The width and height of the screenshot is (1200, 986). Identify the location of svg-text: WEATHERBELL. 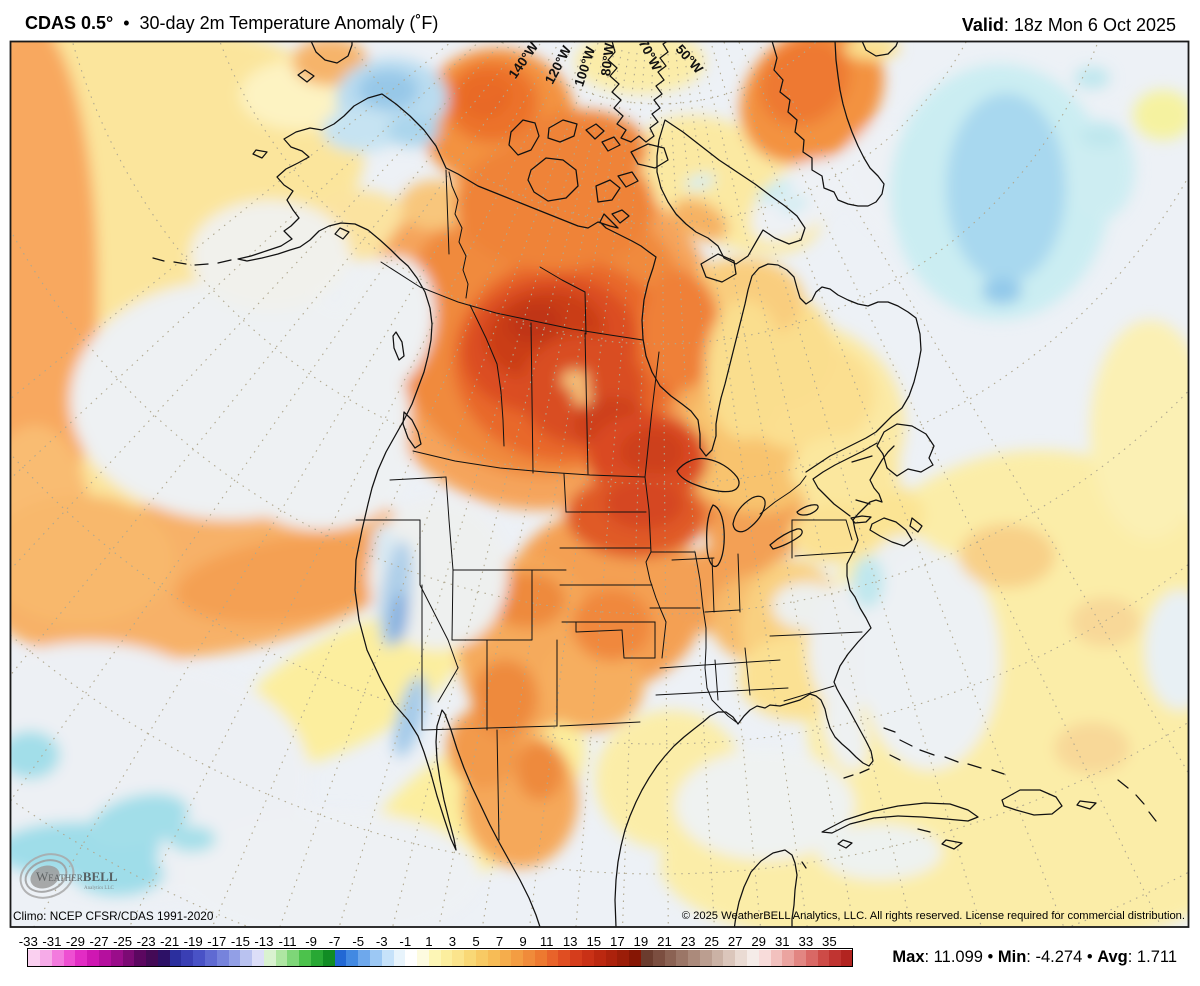
(77, 876).